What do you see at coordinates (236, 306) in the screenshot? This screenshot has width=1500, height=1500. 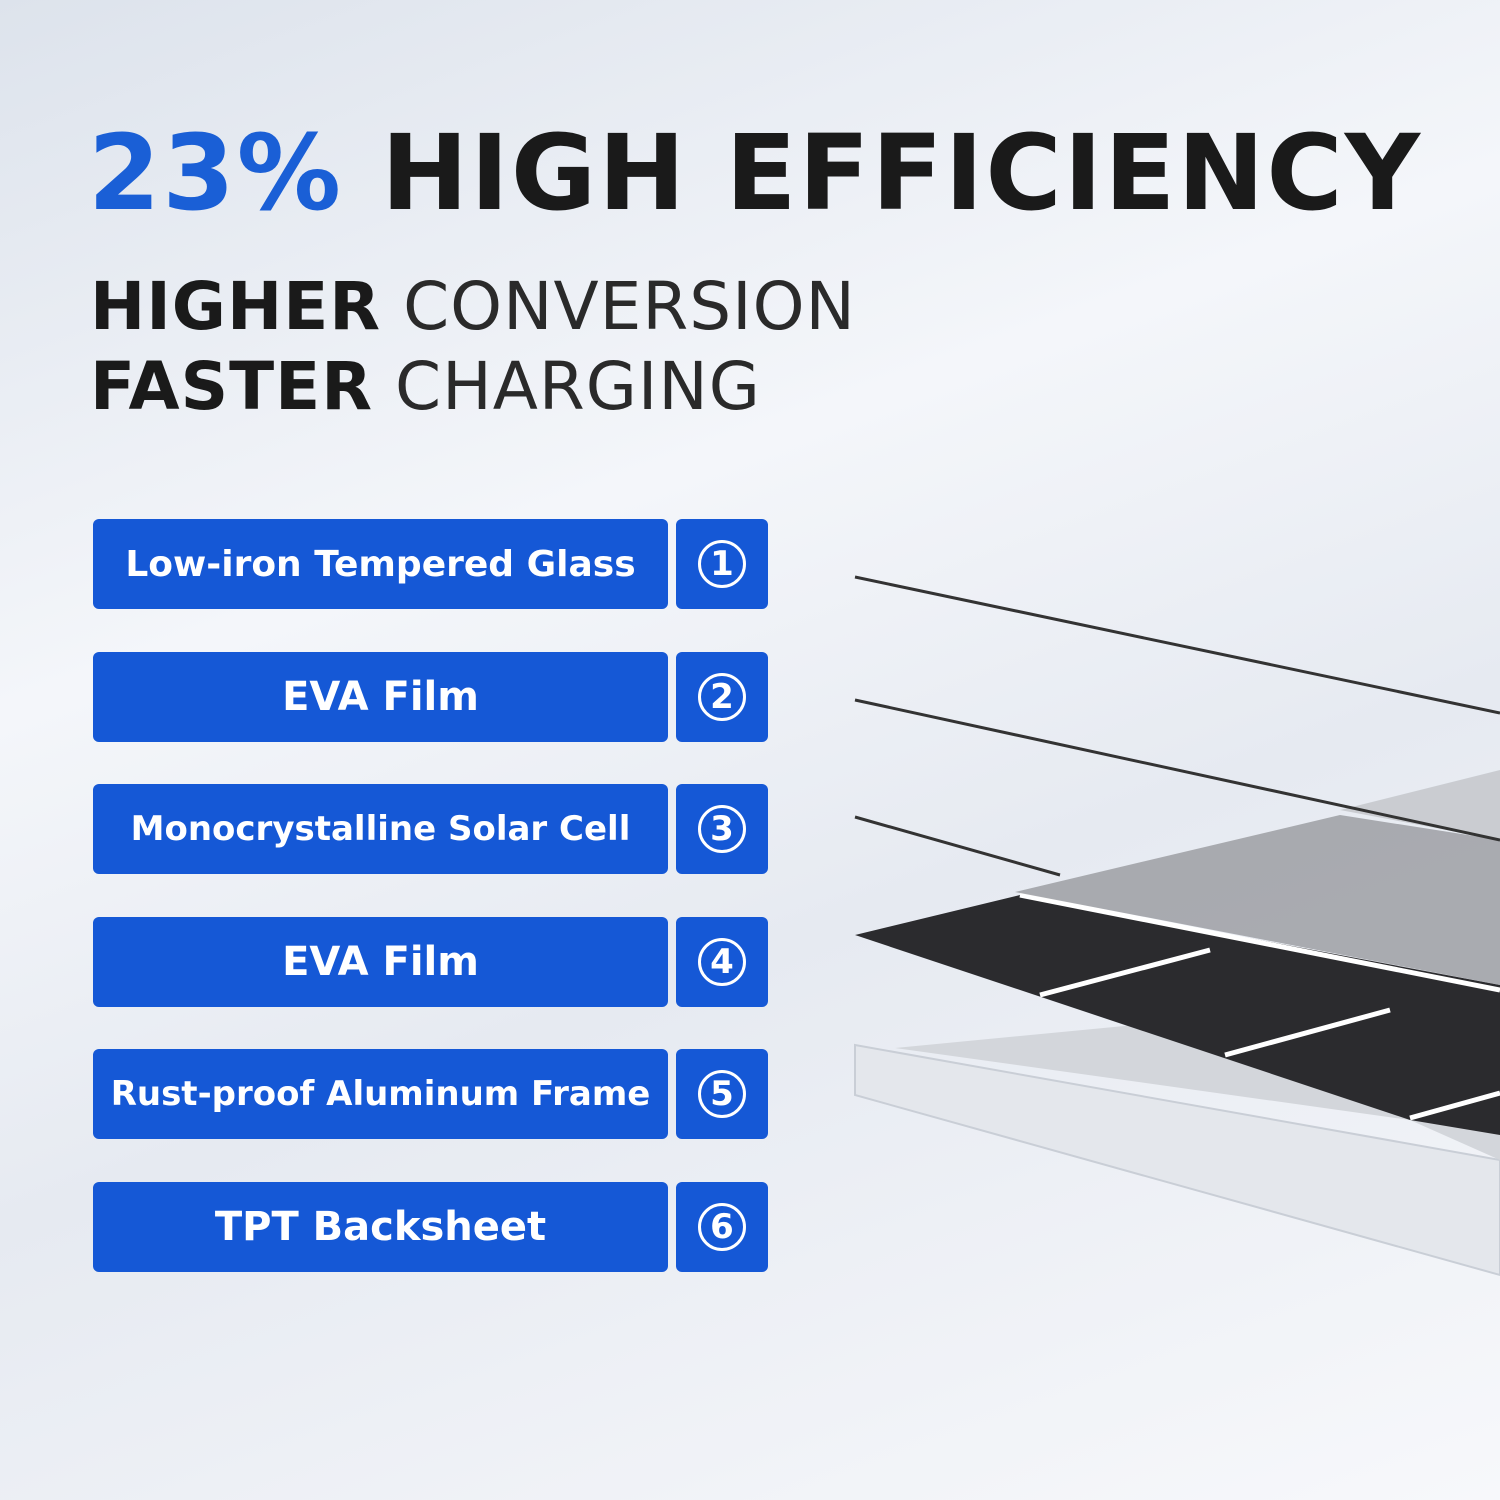 I see `tagline-bold: HIGHER` at bounding box center [236, 306].